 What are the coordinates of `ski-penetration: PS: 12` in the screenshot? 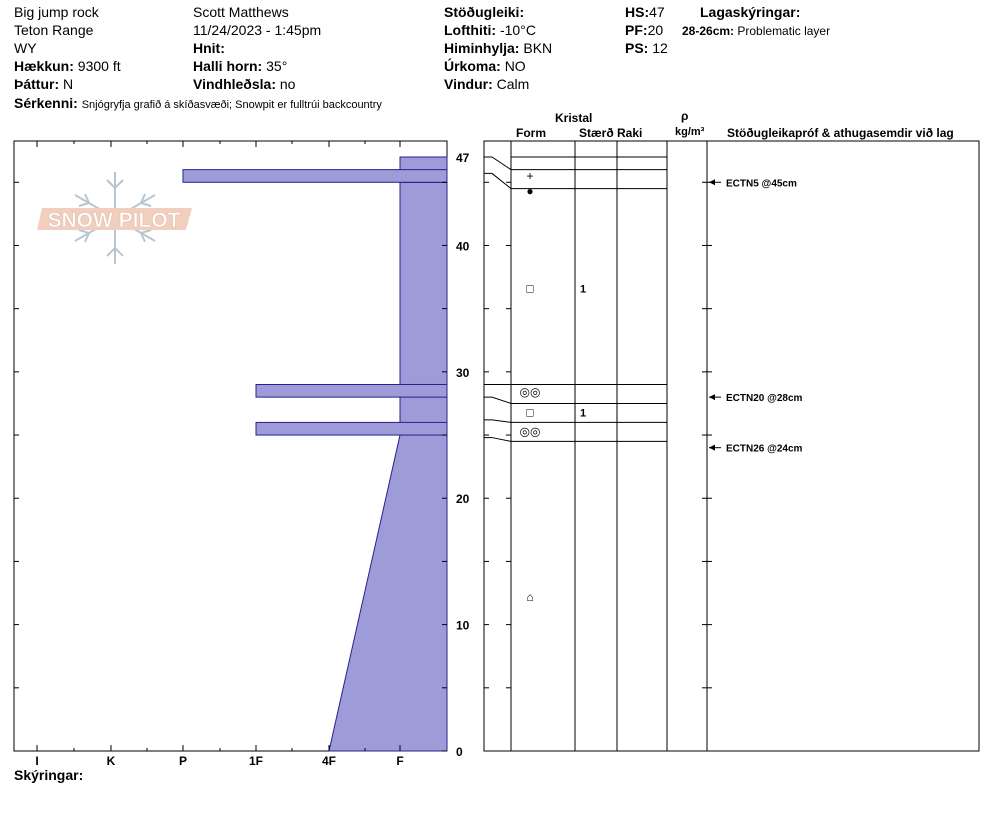 It's located at (646, 48).